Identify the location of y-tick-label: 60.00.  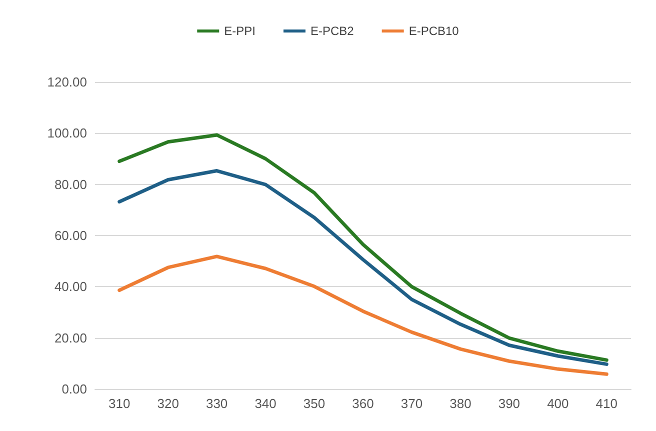
(70, 235).